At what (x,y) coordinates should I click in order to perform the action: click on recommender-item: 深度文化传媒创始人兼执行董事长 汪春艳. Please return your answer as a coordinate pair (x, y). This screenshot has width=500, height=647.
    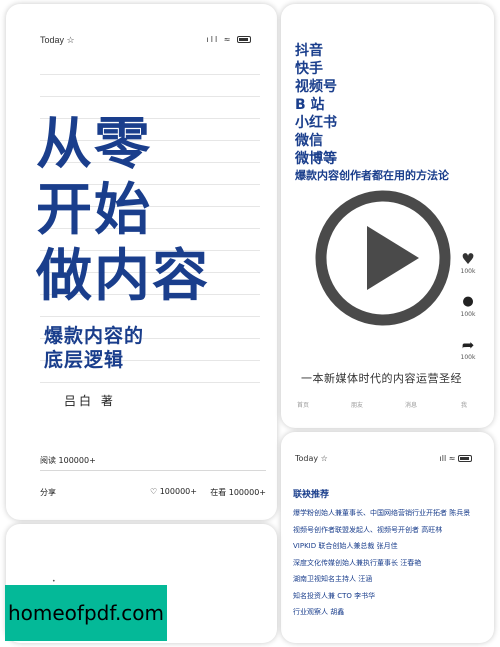
    Looking at the image, I should click on (357, 562).